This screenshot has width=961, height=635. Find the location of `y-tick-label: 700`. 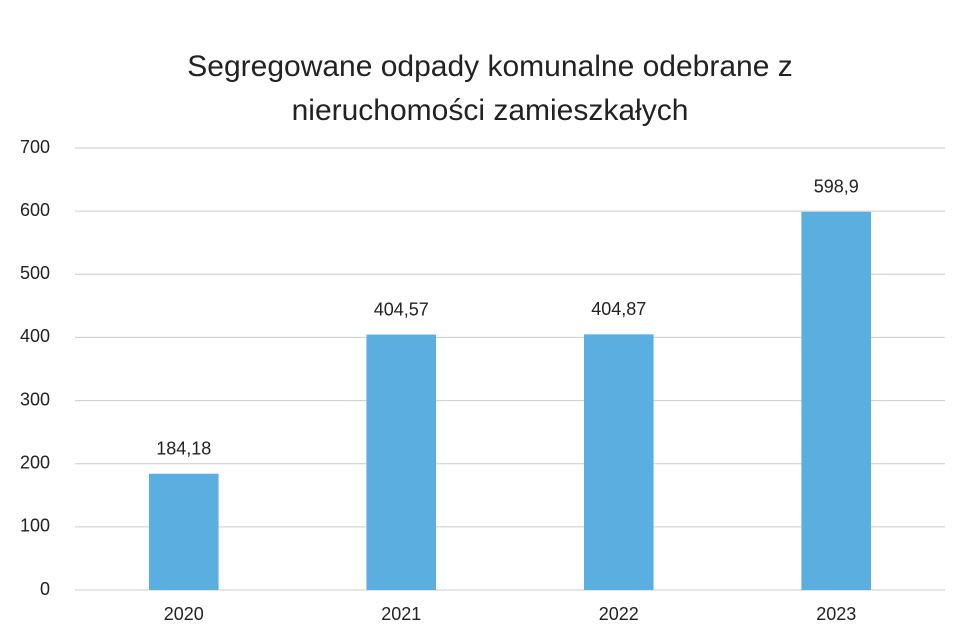

y-tick-label: 700 is located at coordinates (35, 147).